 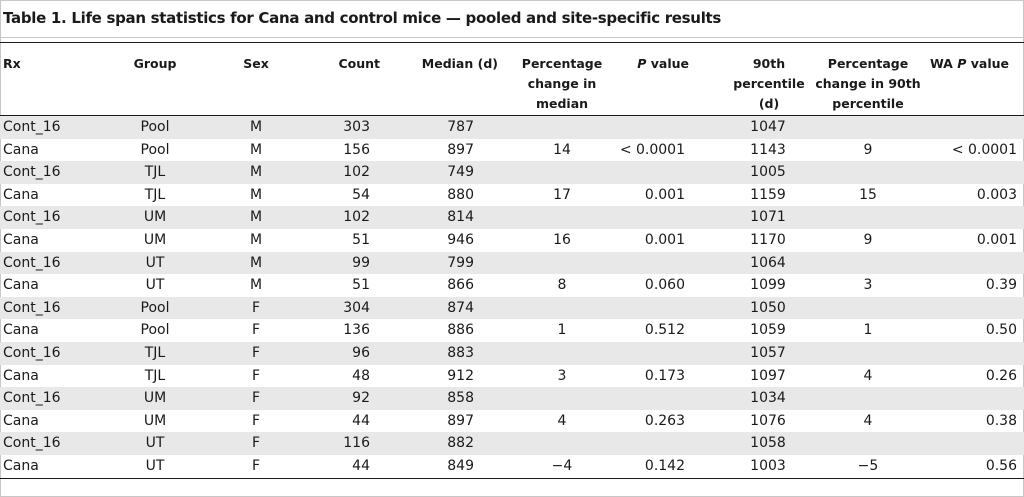 I want to click on cell-pct-change-median: −4, so click(x=562, y=465).